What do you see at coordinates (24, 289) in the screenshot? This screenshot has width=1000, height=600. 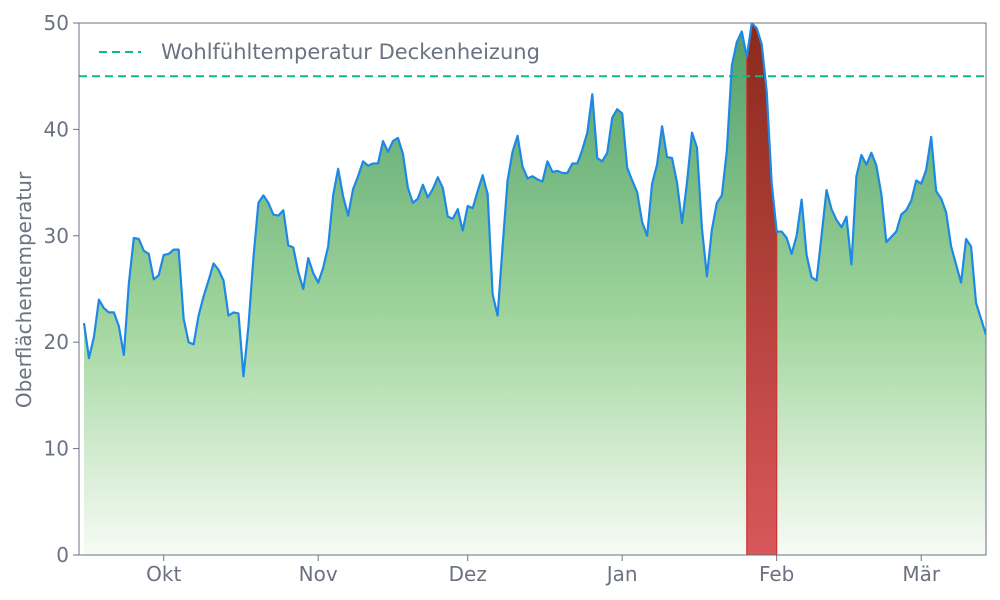 I see `y-axis-title: Oberflächentemperatur` at bounding box center [24, 289].